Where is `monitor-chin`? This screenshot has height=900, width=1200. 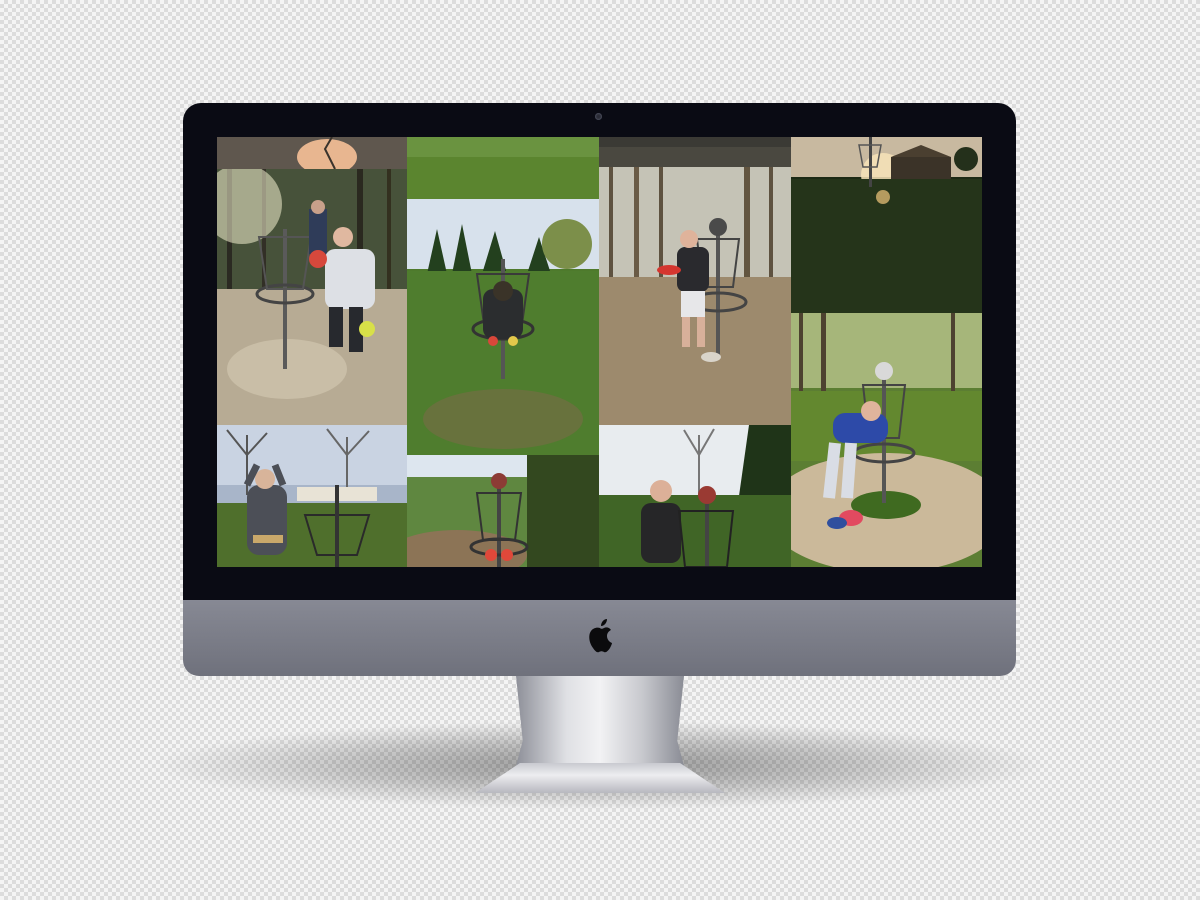
monitor-chin is located at coordinates (599, 638).